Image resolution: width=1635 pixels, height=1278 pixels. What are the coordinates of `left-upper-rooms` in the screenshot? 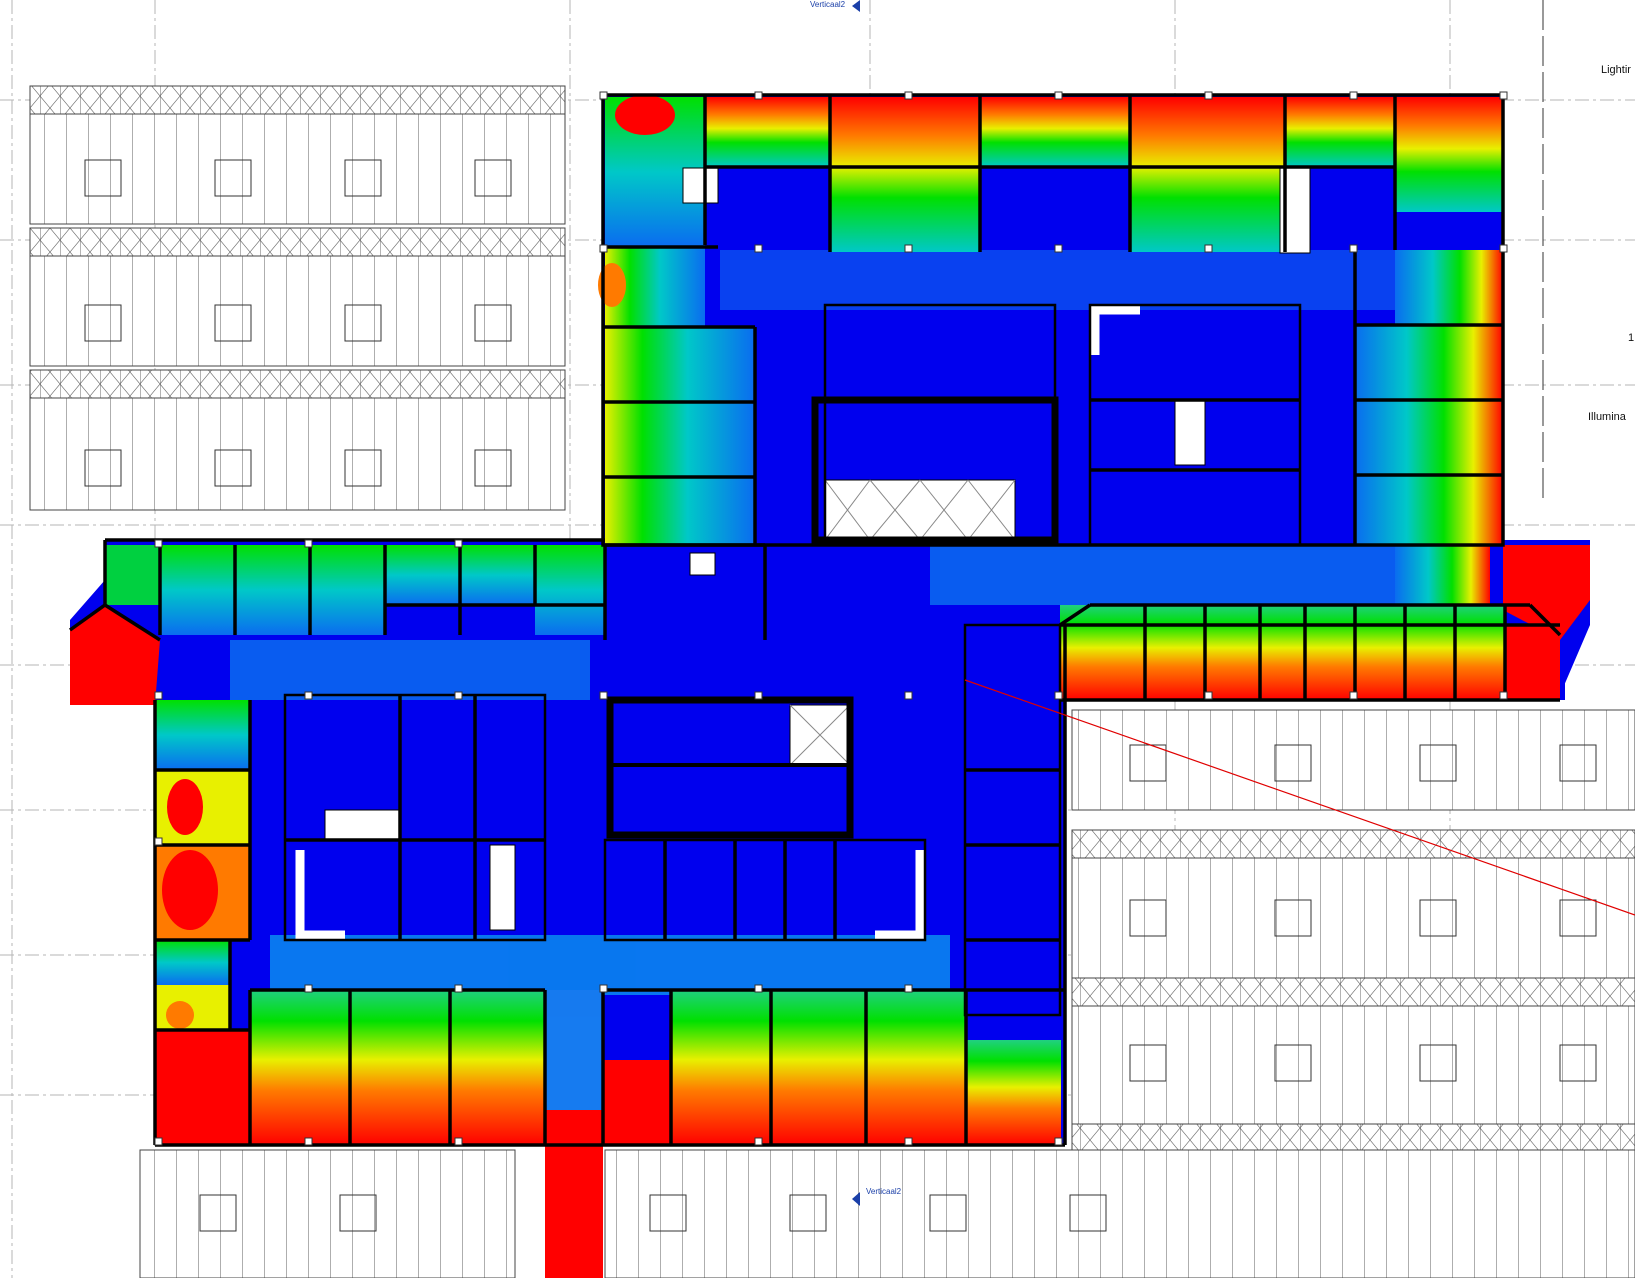 It's located at (676, 396).